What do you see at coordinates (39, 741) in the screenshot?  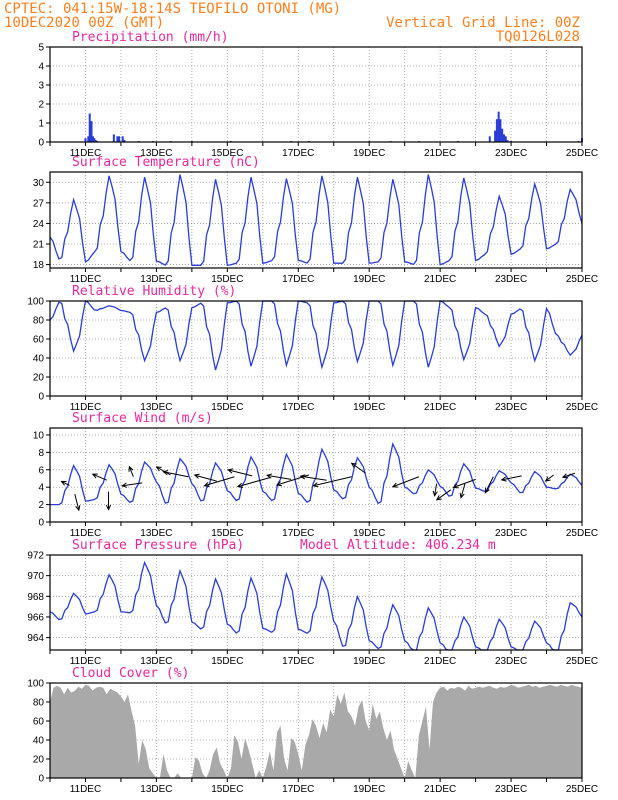 I see `y-tick-label: 40` at bounding box center [39, 741].